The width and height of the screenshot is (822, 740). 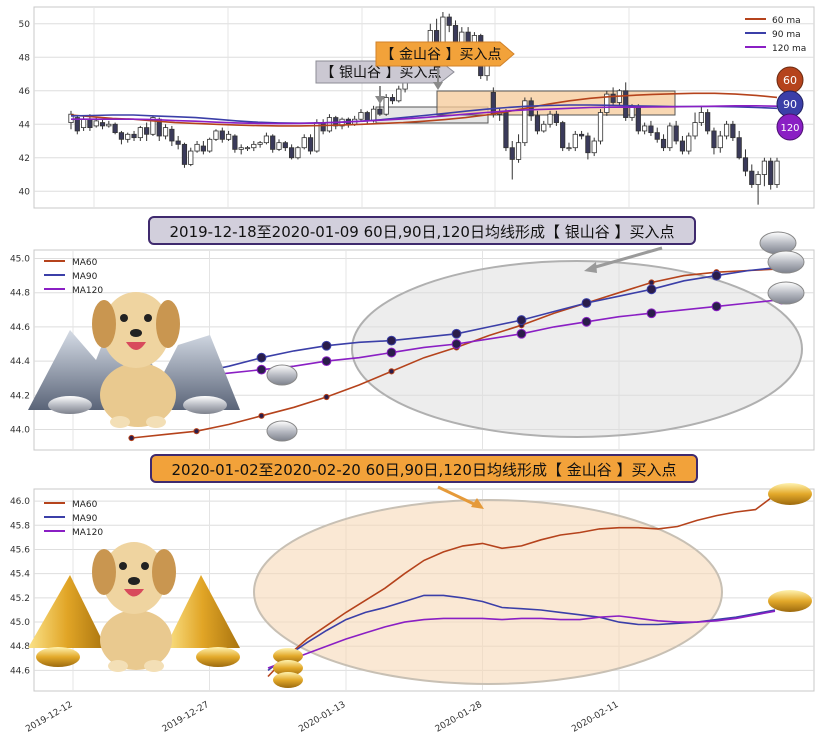 What do you see at coordinates (20, 526) in the screenshot?
I see `gold-y-tick-label: 45.8` at bounding box center [20, 526].